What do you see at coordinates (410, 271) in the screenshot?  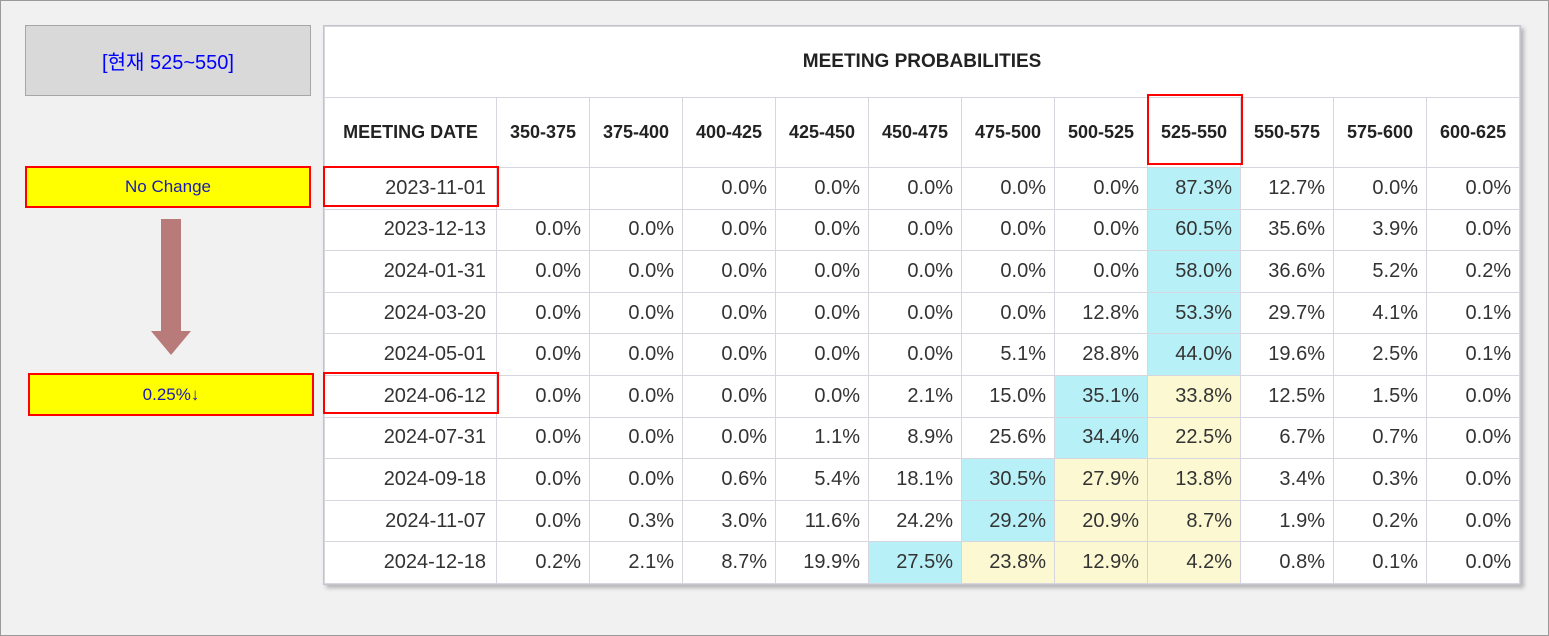 I see `meeting-date-cell: 2024-01-31` at bounding box center [410, 271].